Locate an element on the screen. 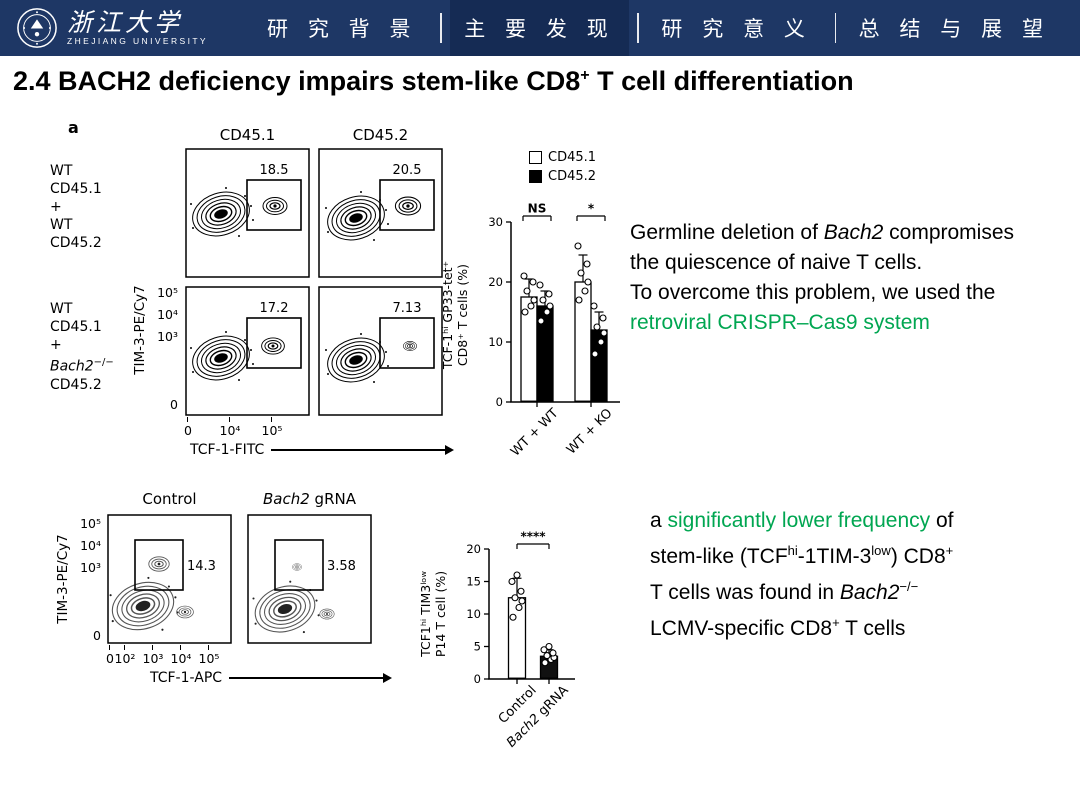 The image size is (1080, 810). column-header-bach2-grna: Bach2 gRNA is located at coordinates (309, 499).